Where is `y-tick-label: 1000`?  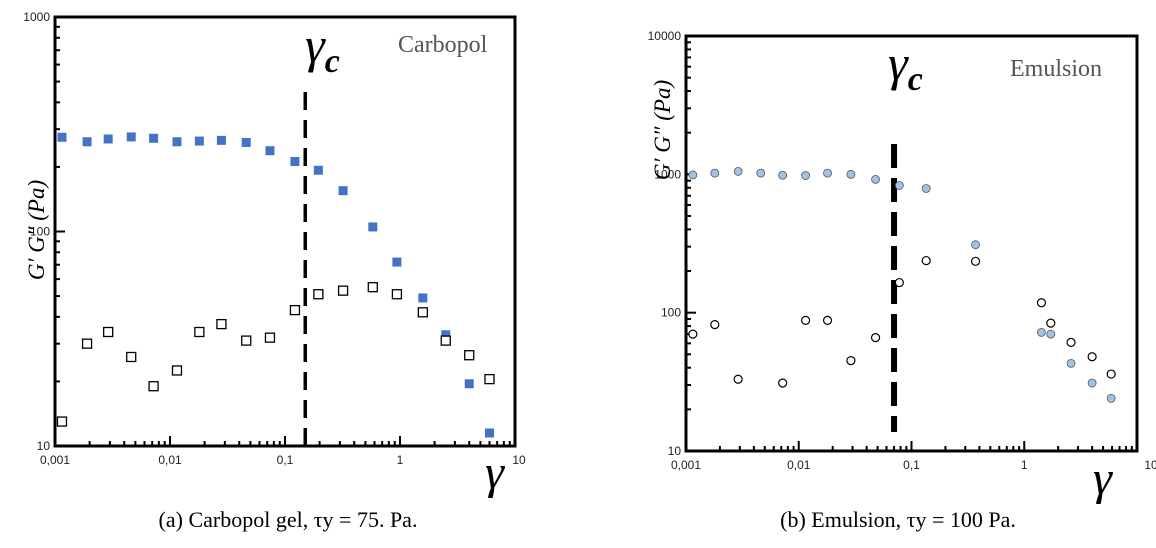
y-tick-label: 1000 is located at coordinates (667, 174).